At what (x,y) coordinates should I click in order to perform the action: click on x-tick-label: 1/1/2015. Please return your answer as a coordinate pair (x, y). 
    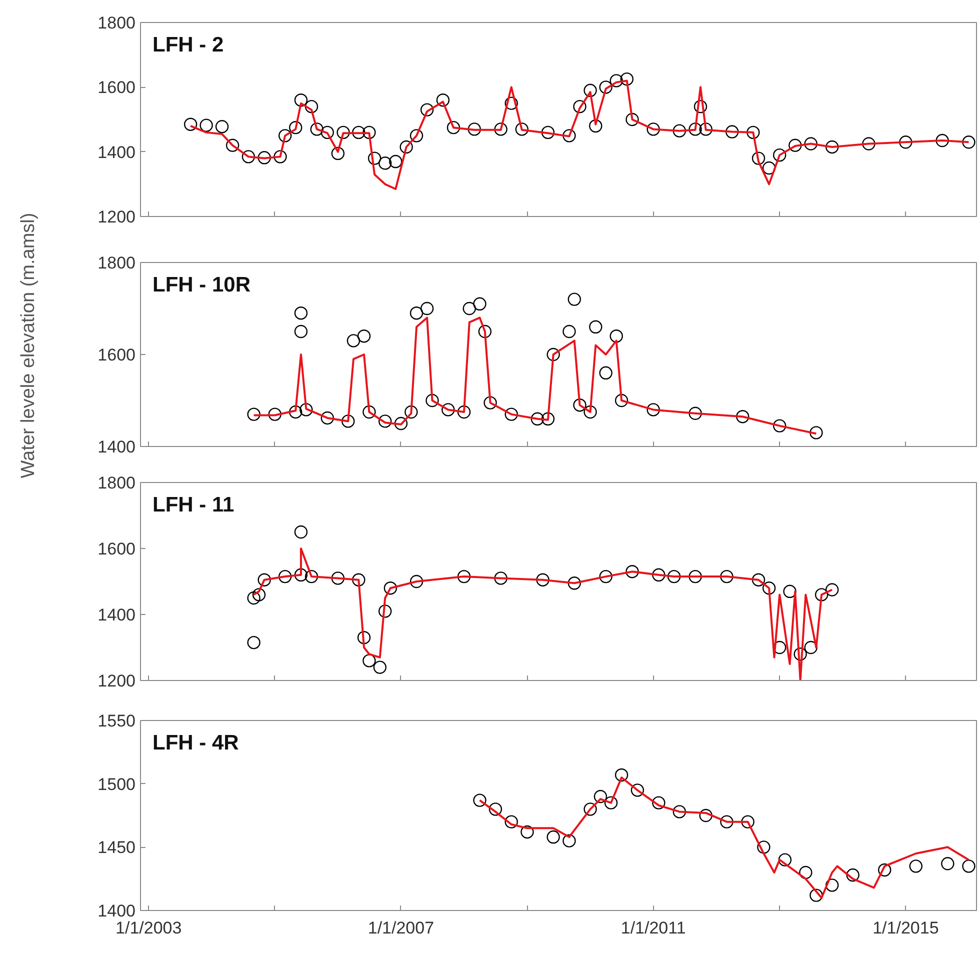
    Looking at the image, I should click on (905, 928).